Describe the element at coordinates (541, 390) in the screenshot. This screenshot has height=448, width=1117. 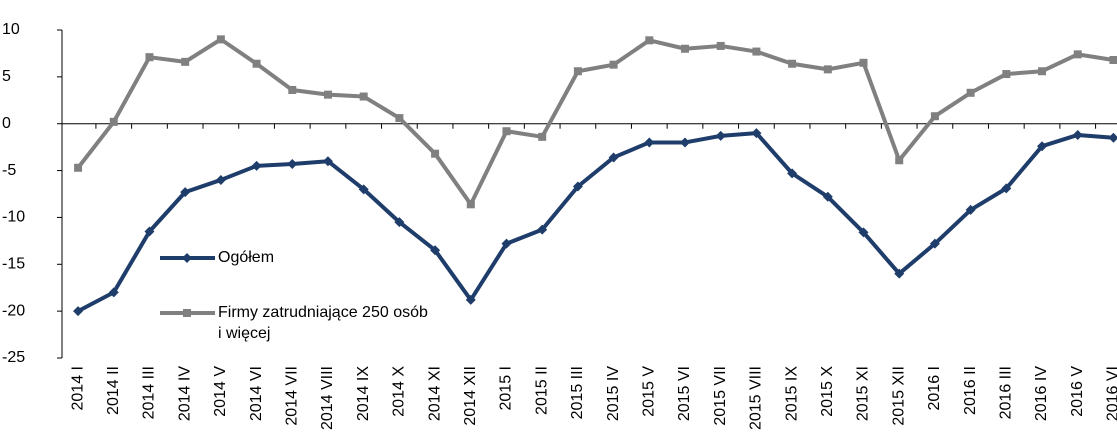
I see `x-tick-label: 2015 II` at that location.